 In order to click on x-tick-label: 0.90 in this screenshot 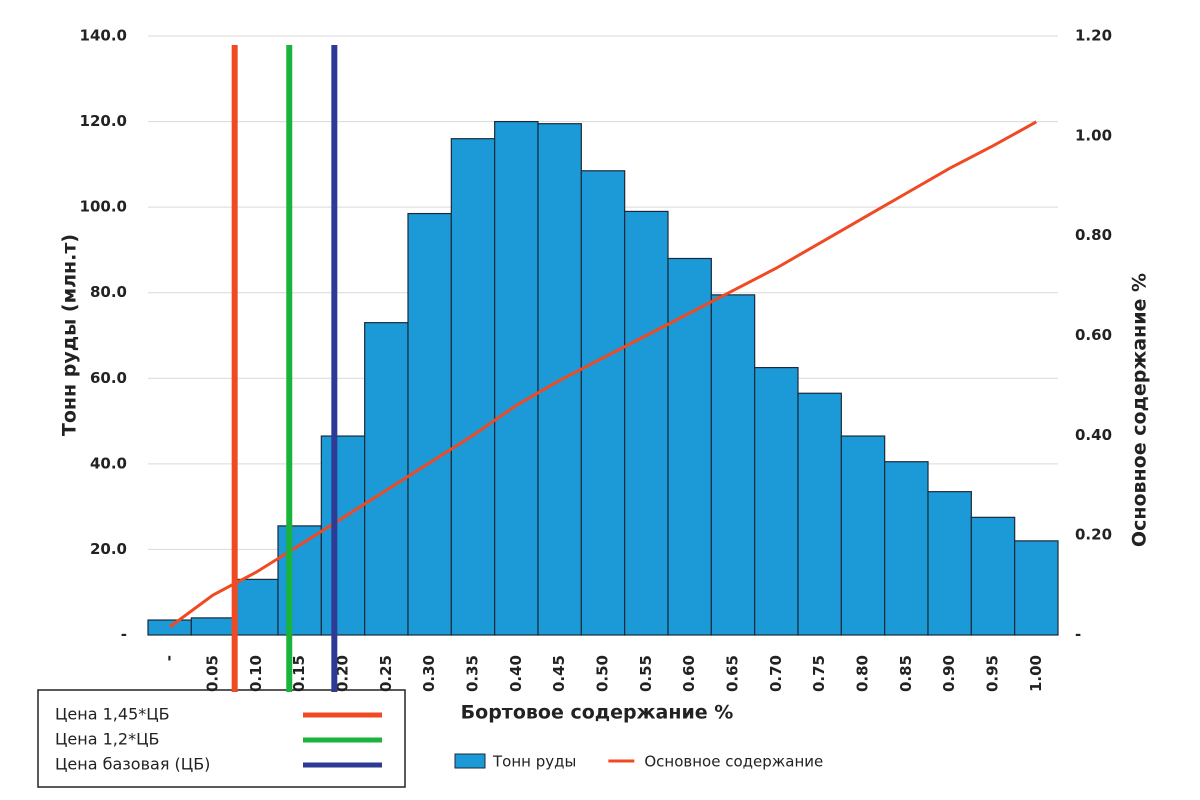, I will do `click(949, 673)`.